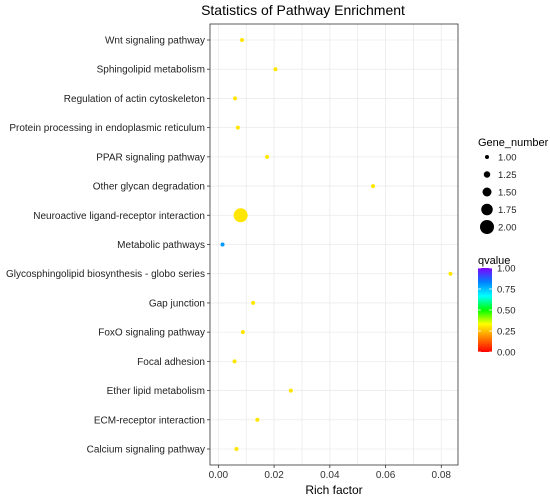 This screenshot has height=499, width=550. Describe the element at coordinates (171, 362) in the screenshot. I see `category-label: Focal adhesion` at that location.